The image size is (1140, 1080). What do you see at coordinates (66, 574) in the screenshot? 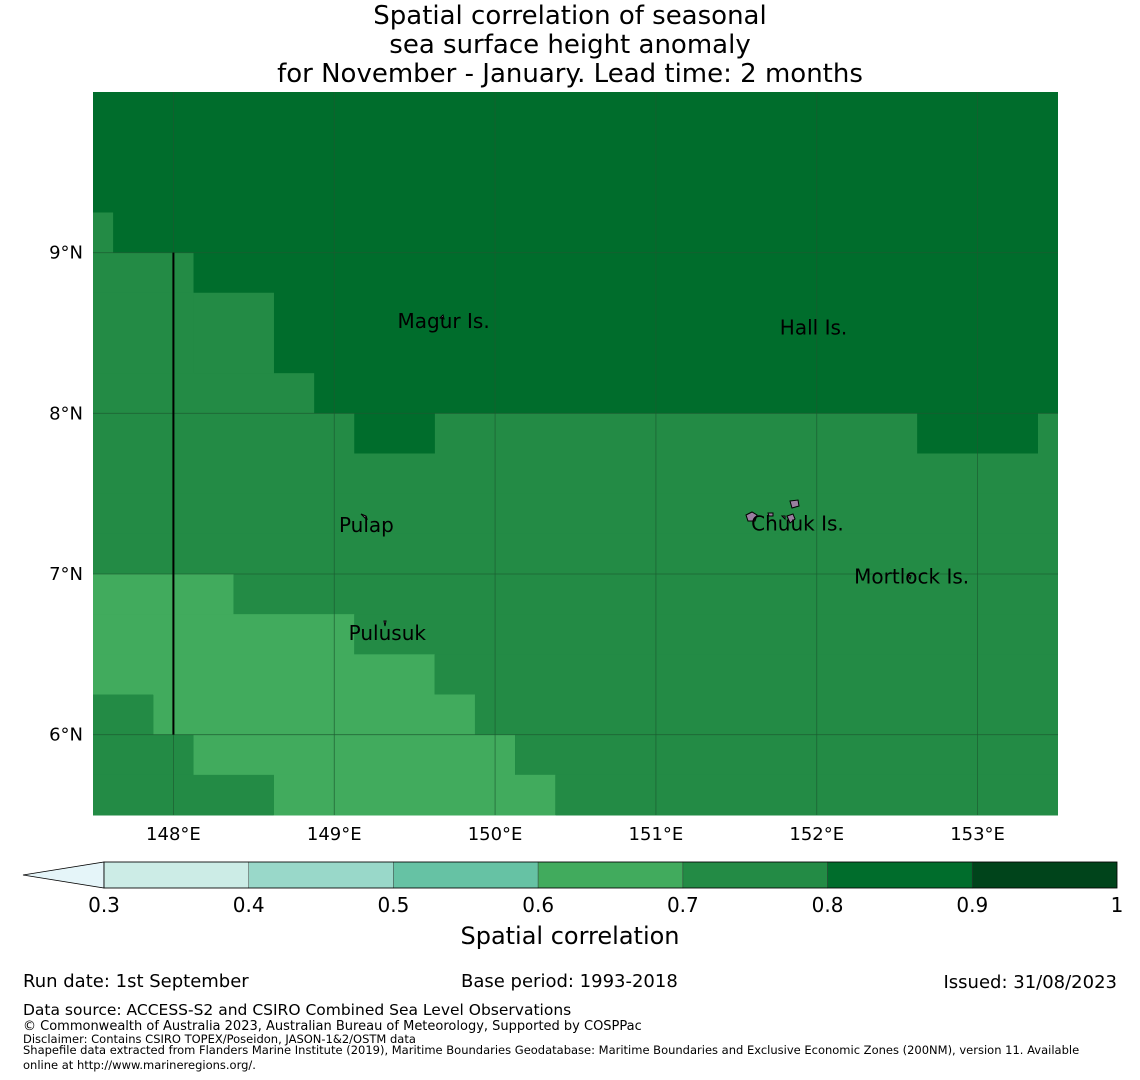
I see `lat-tick-label-2: 7°N` at bounding box center [66, 574].